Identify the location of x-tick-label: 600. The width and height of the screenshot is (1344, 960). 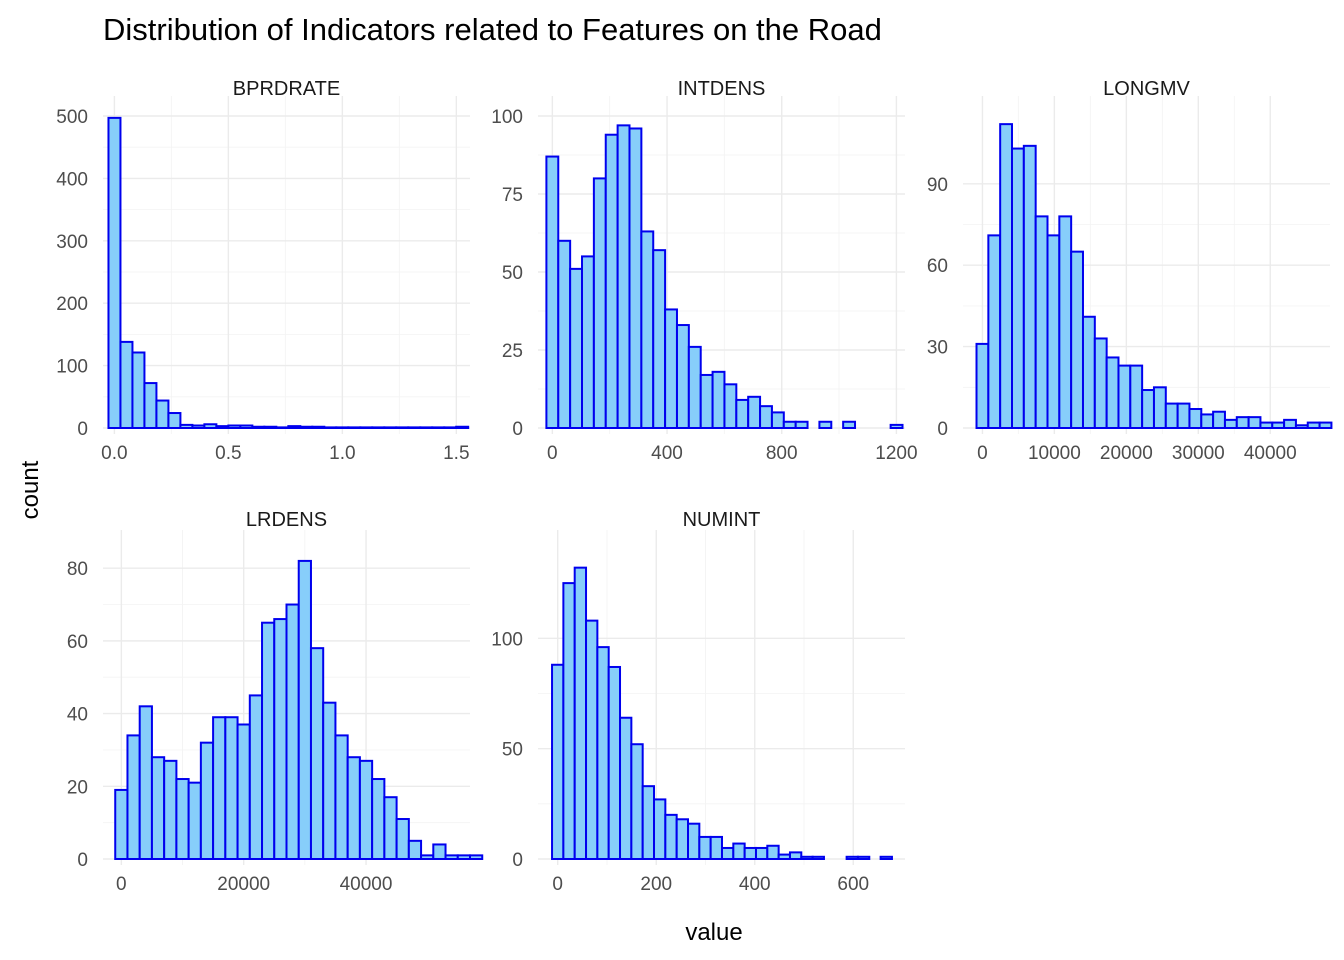
(853, 884).